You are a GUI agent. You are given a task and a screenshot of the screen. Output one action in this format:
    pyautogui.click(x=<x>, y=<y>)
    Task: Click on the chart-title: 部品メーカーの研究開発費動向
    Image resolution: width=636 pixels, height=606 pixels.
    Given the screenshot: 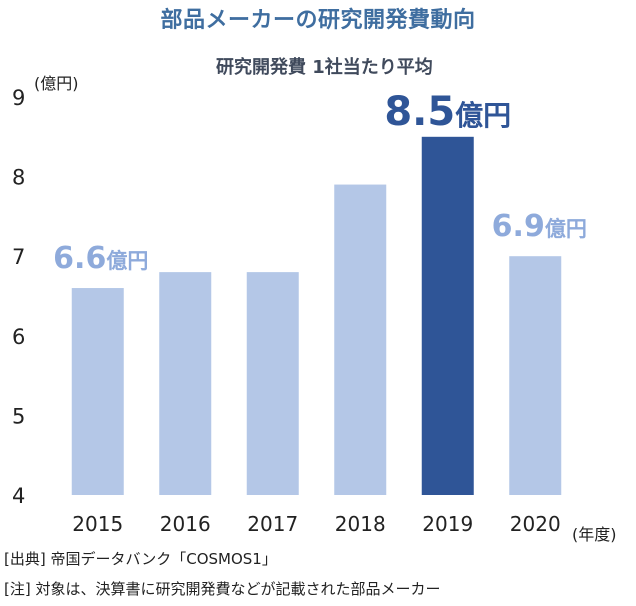 What is the action you would take?
    pyautogui.click(x=318, y=20)
    